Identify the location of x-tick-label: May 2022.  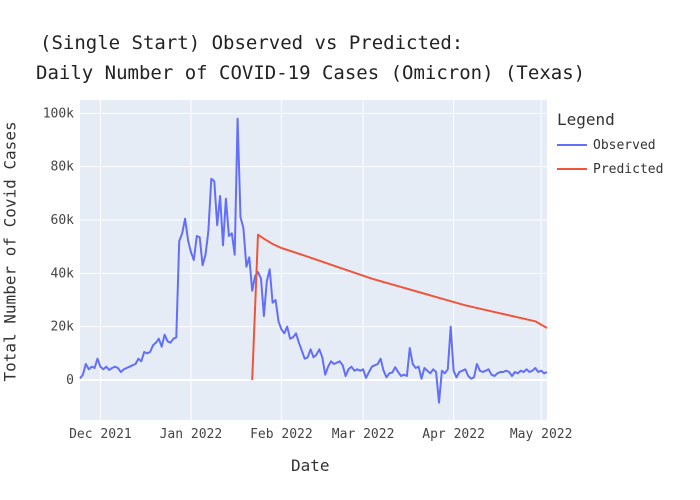
(541, 434).